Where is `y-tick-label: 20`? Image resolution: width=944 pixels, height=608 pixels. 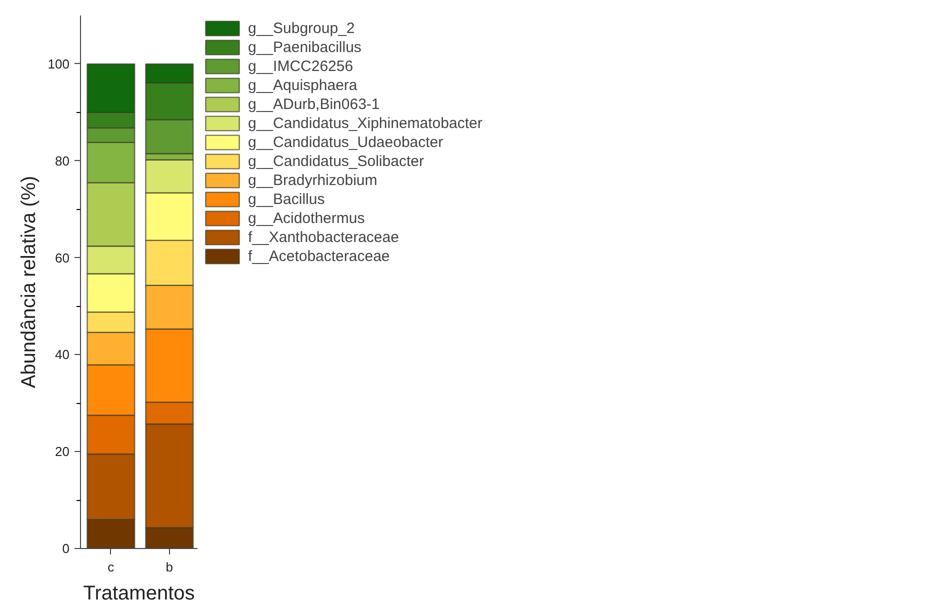 y-tick-label: 20 is located at coordinates (62, 452).